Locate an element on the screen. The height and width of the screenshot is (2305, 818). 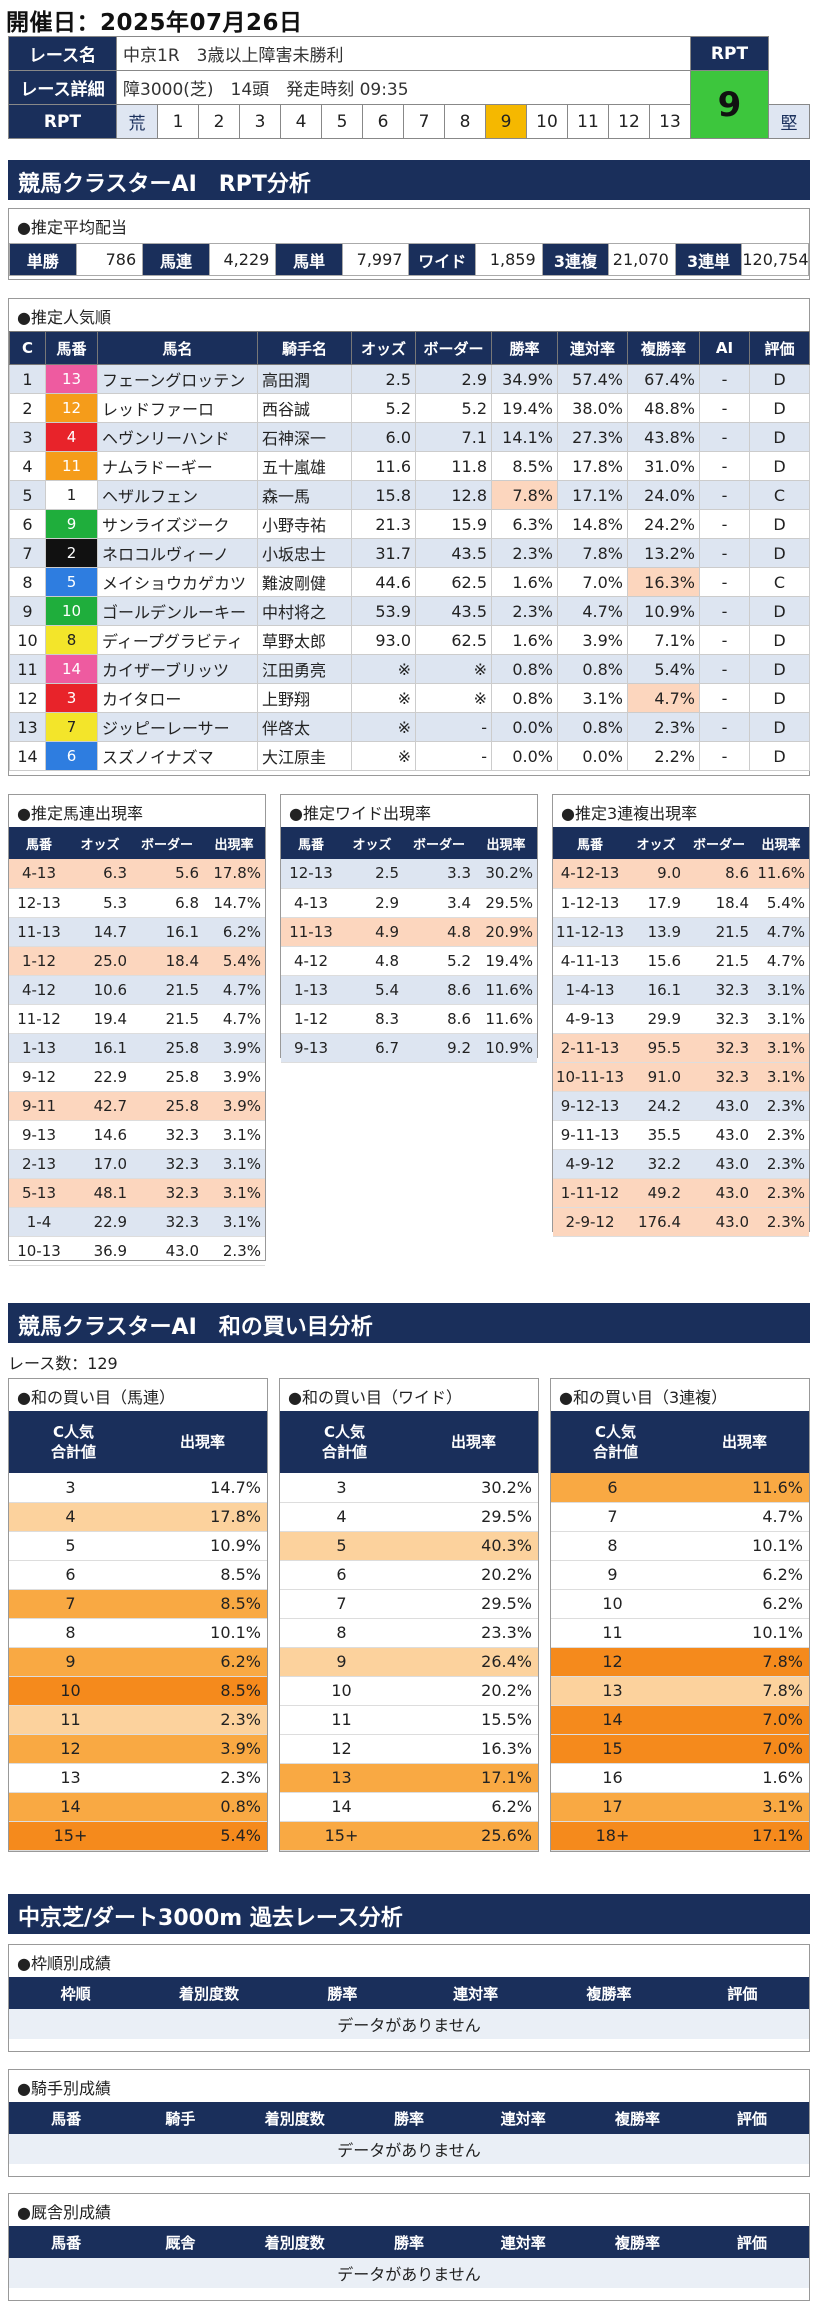
table-cell: 14.7% is located at coordinates (202, 1488).